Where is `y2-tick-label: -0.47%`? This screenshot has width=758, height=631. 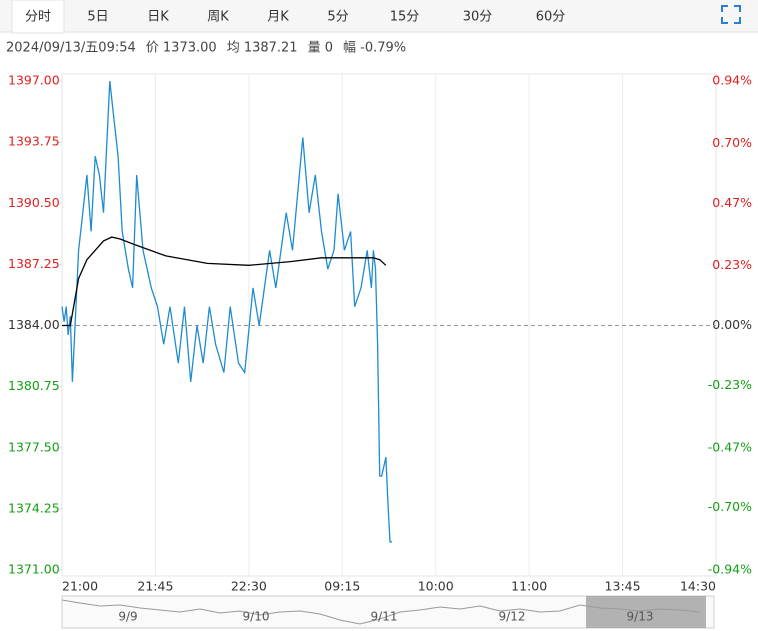
y2-tick-label: -0.47% is located at coordinates (730, 446).